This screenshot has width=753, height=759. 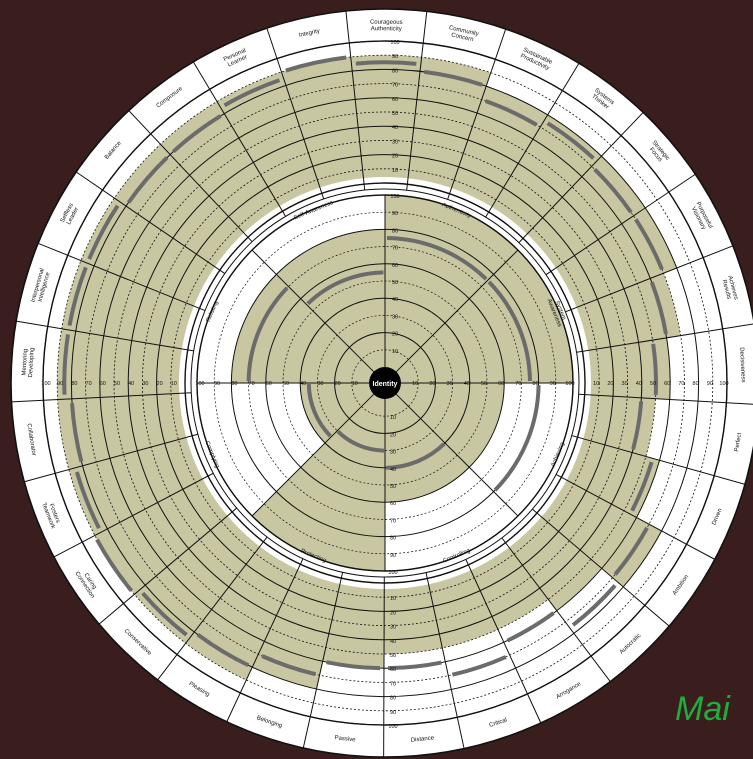 I want to click on outer-sector-label: MentoringDeveloping, so click(x=28, y=362).